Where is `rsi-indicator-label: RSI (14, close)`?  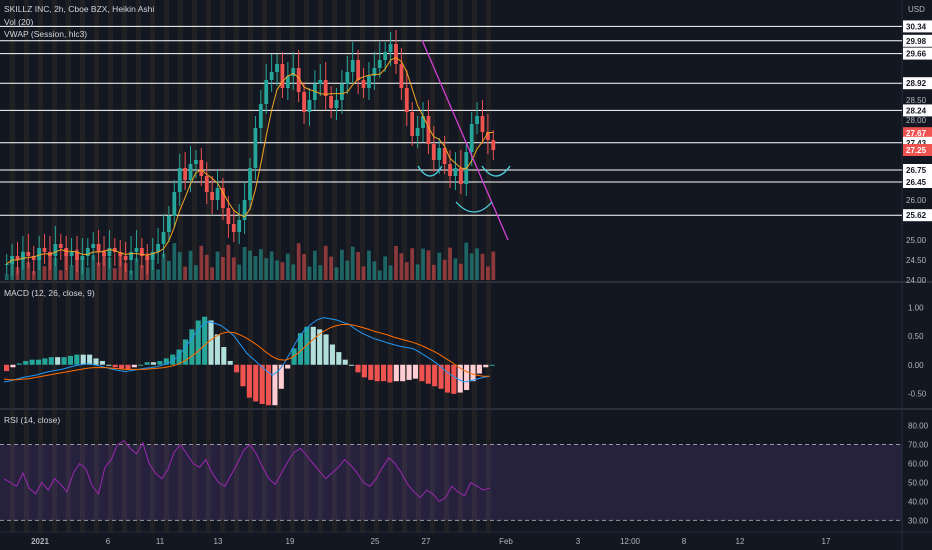
rsi-indicator-label: RSI (14, close) is located at coordinates (32, 420).